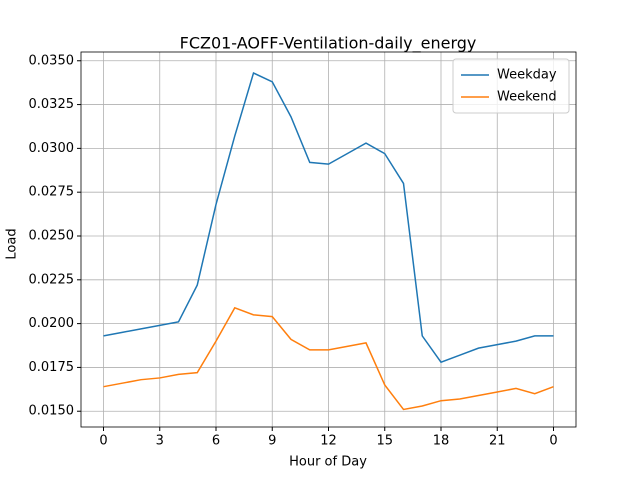 Image resolution: width=640 pixels, height=480 pixels. Describe the element at coordinates (52, 192) in the screenshot. I see `y-tick-label: 0.0275` at that location.